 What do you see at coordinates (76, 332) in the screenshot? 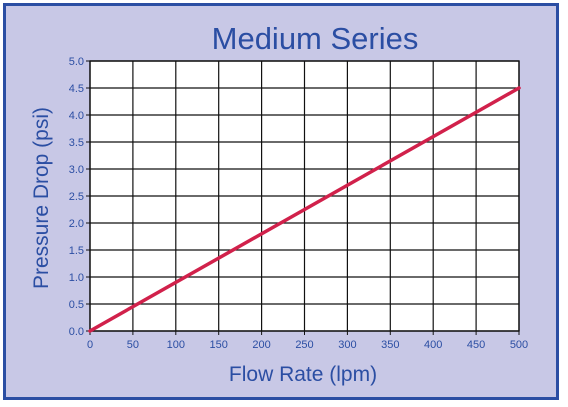
I see `y-tick-label: 0.0` at bounding box center [76, 332].